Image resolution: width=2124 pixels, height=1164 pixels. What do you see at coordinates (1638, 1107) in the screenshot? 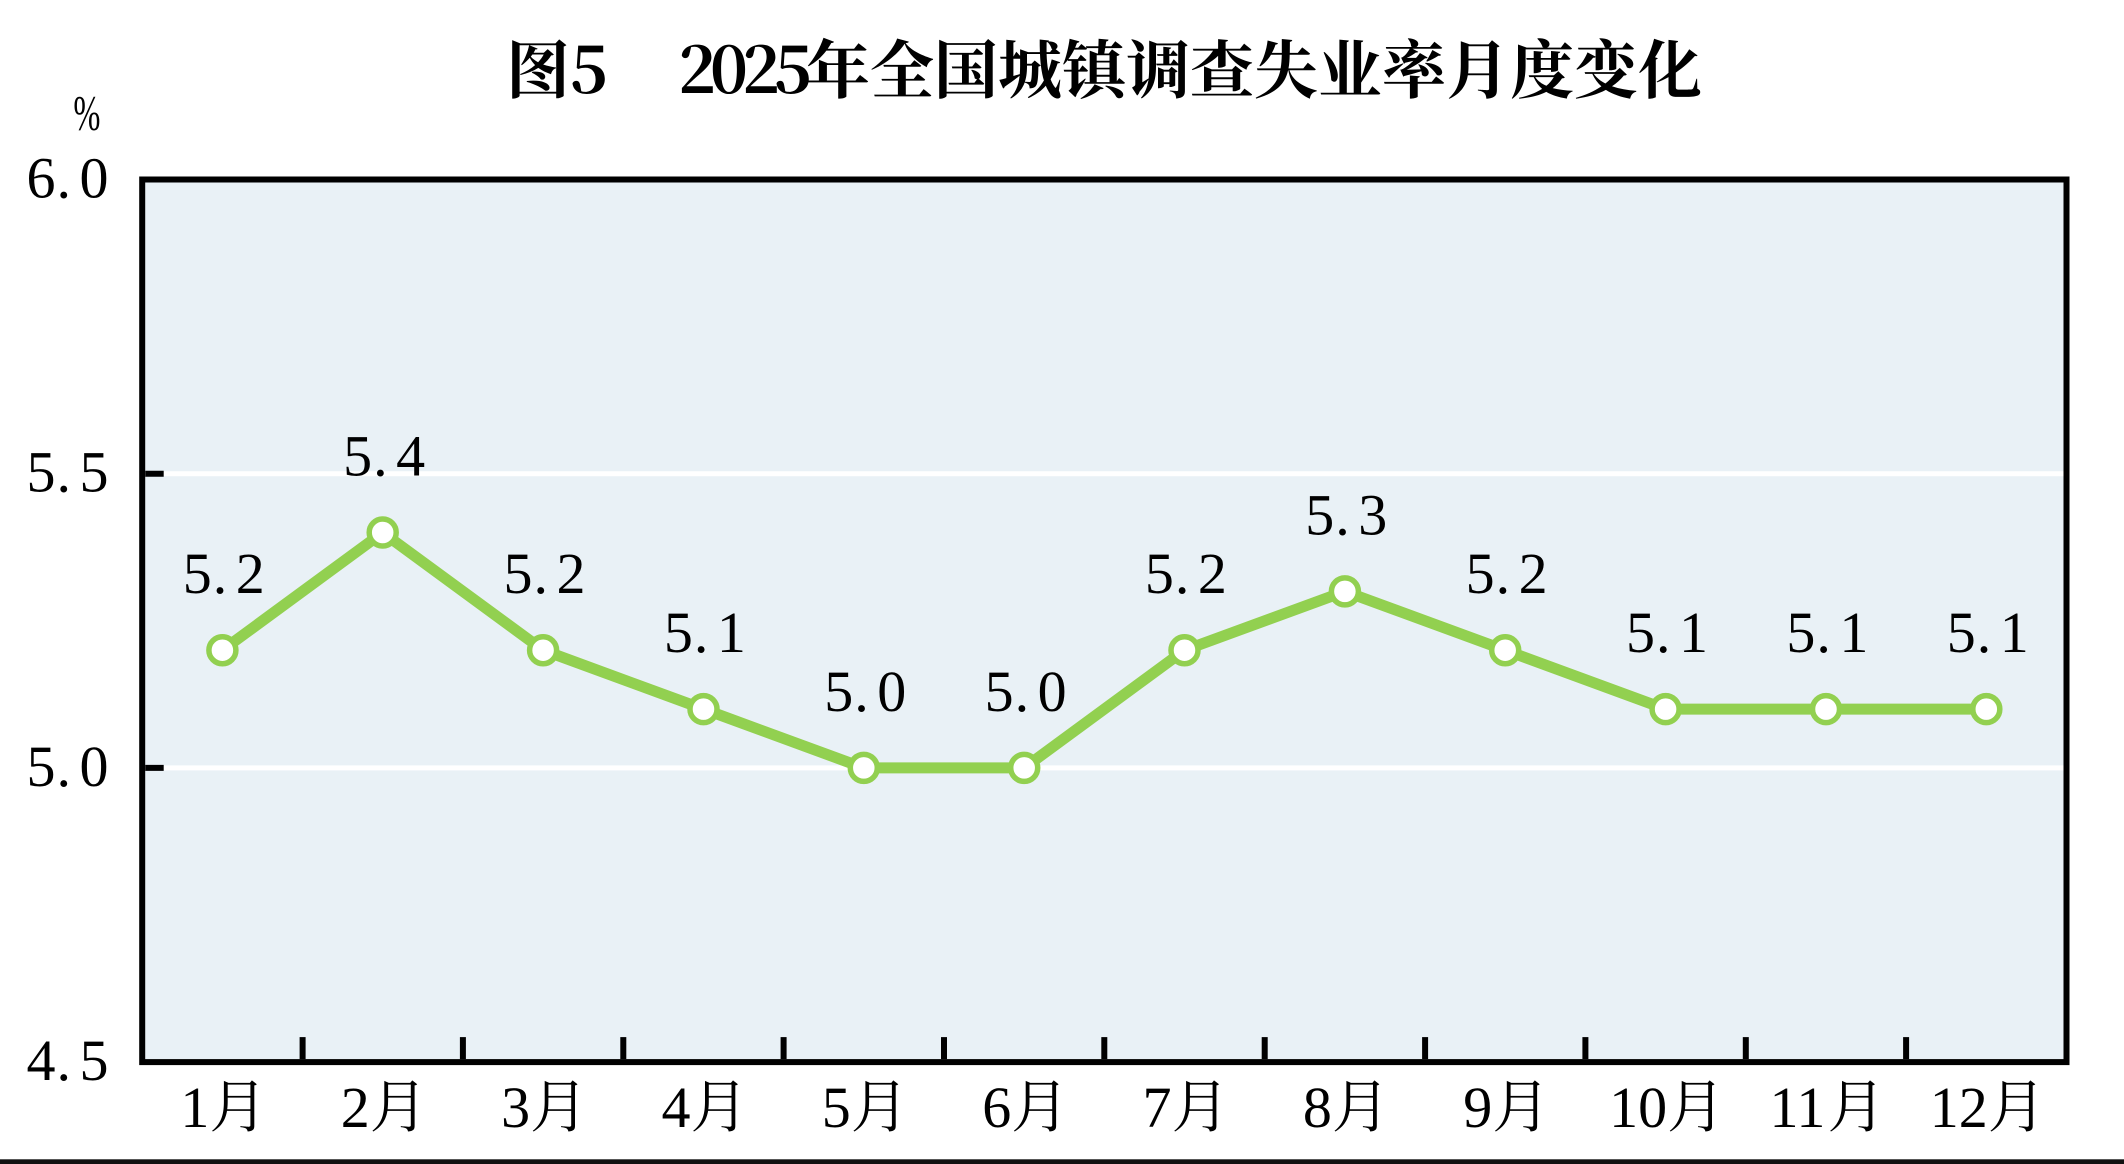
I see `svg-text: 10` at bounding box center [1638, 1107].